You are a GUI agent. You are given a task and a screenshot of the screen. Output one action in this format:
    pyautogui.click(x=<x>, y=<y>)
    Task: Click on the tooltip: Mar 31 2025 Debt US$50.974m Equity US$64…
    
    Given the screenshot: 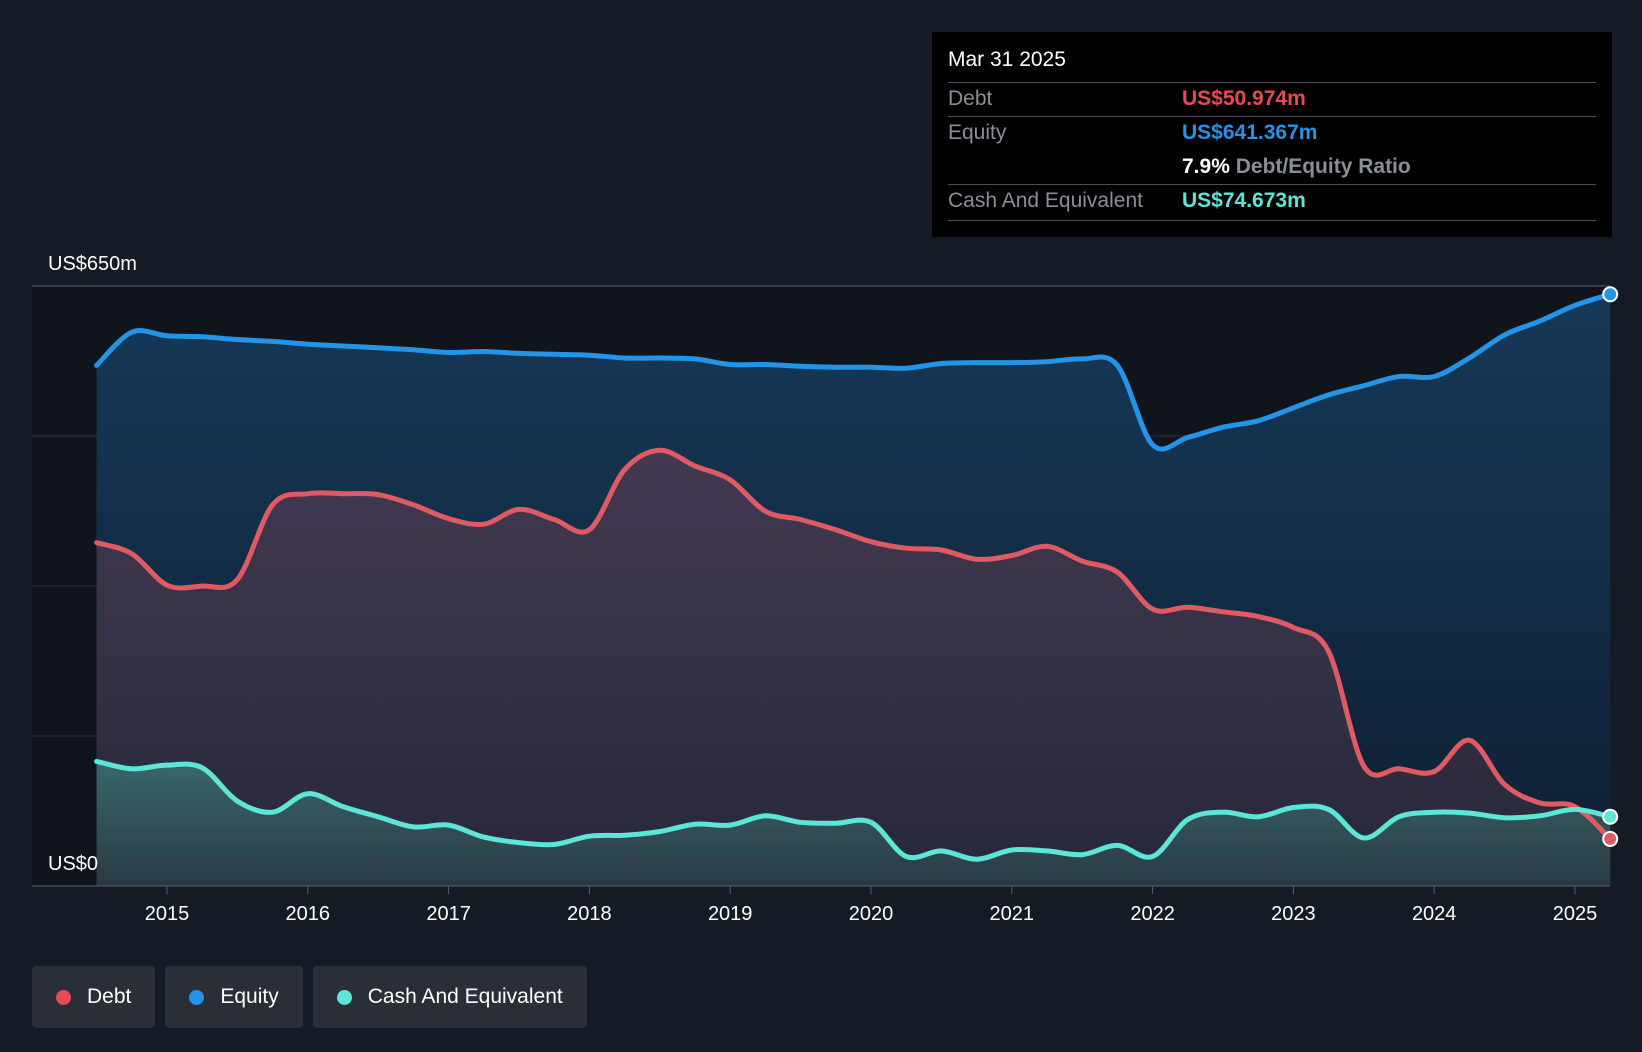 What is the action you would take?
    pyautogui.click(x=1272, y=134)
    